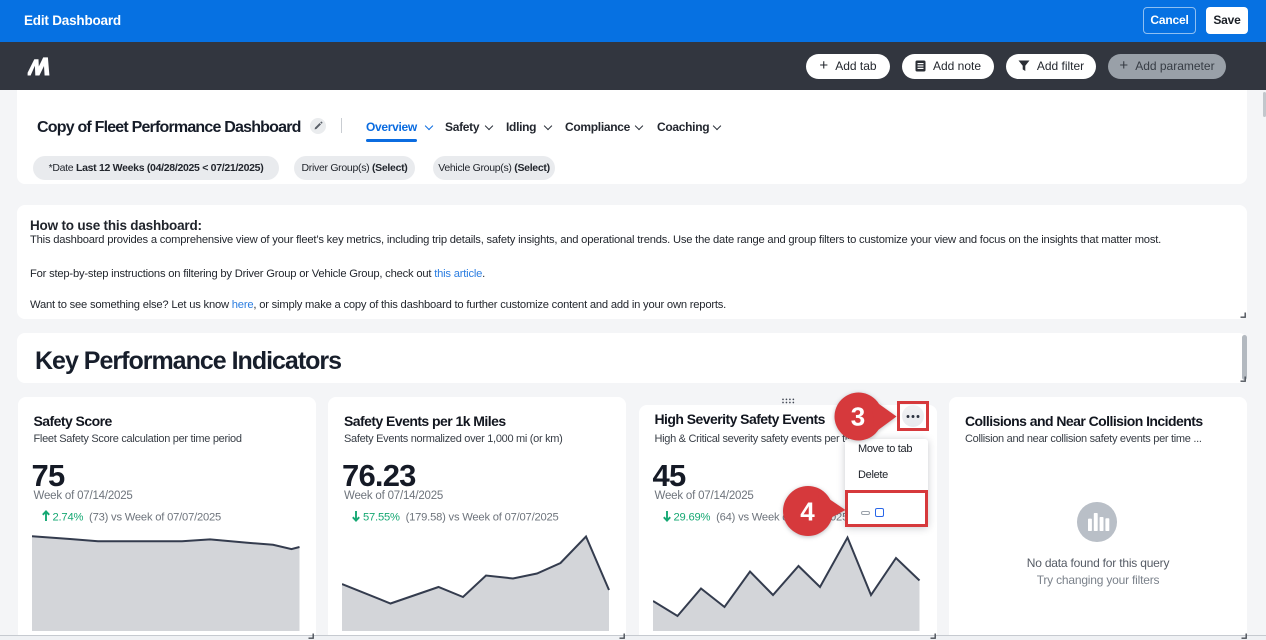  I want to click on svg-text: 4, so click(807, 512).